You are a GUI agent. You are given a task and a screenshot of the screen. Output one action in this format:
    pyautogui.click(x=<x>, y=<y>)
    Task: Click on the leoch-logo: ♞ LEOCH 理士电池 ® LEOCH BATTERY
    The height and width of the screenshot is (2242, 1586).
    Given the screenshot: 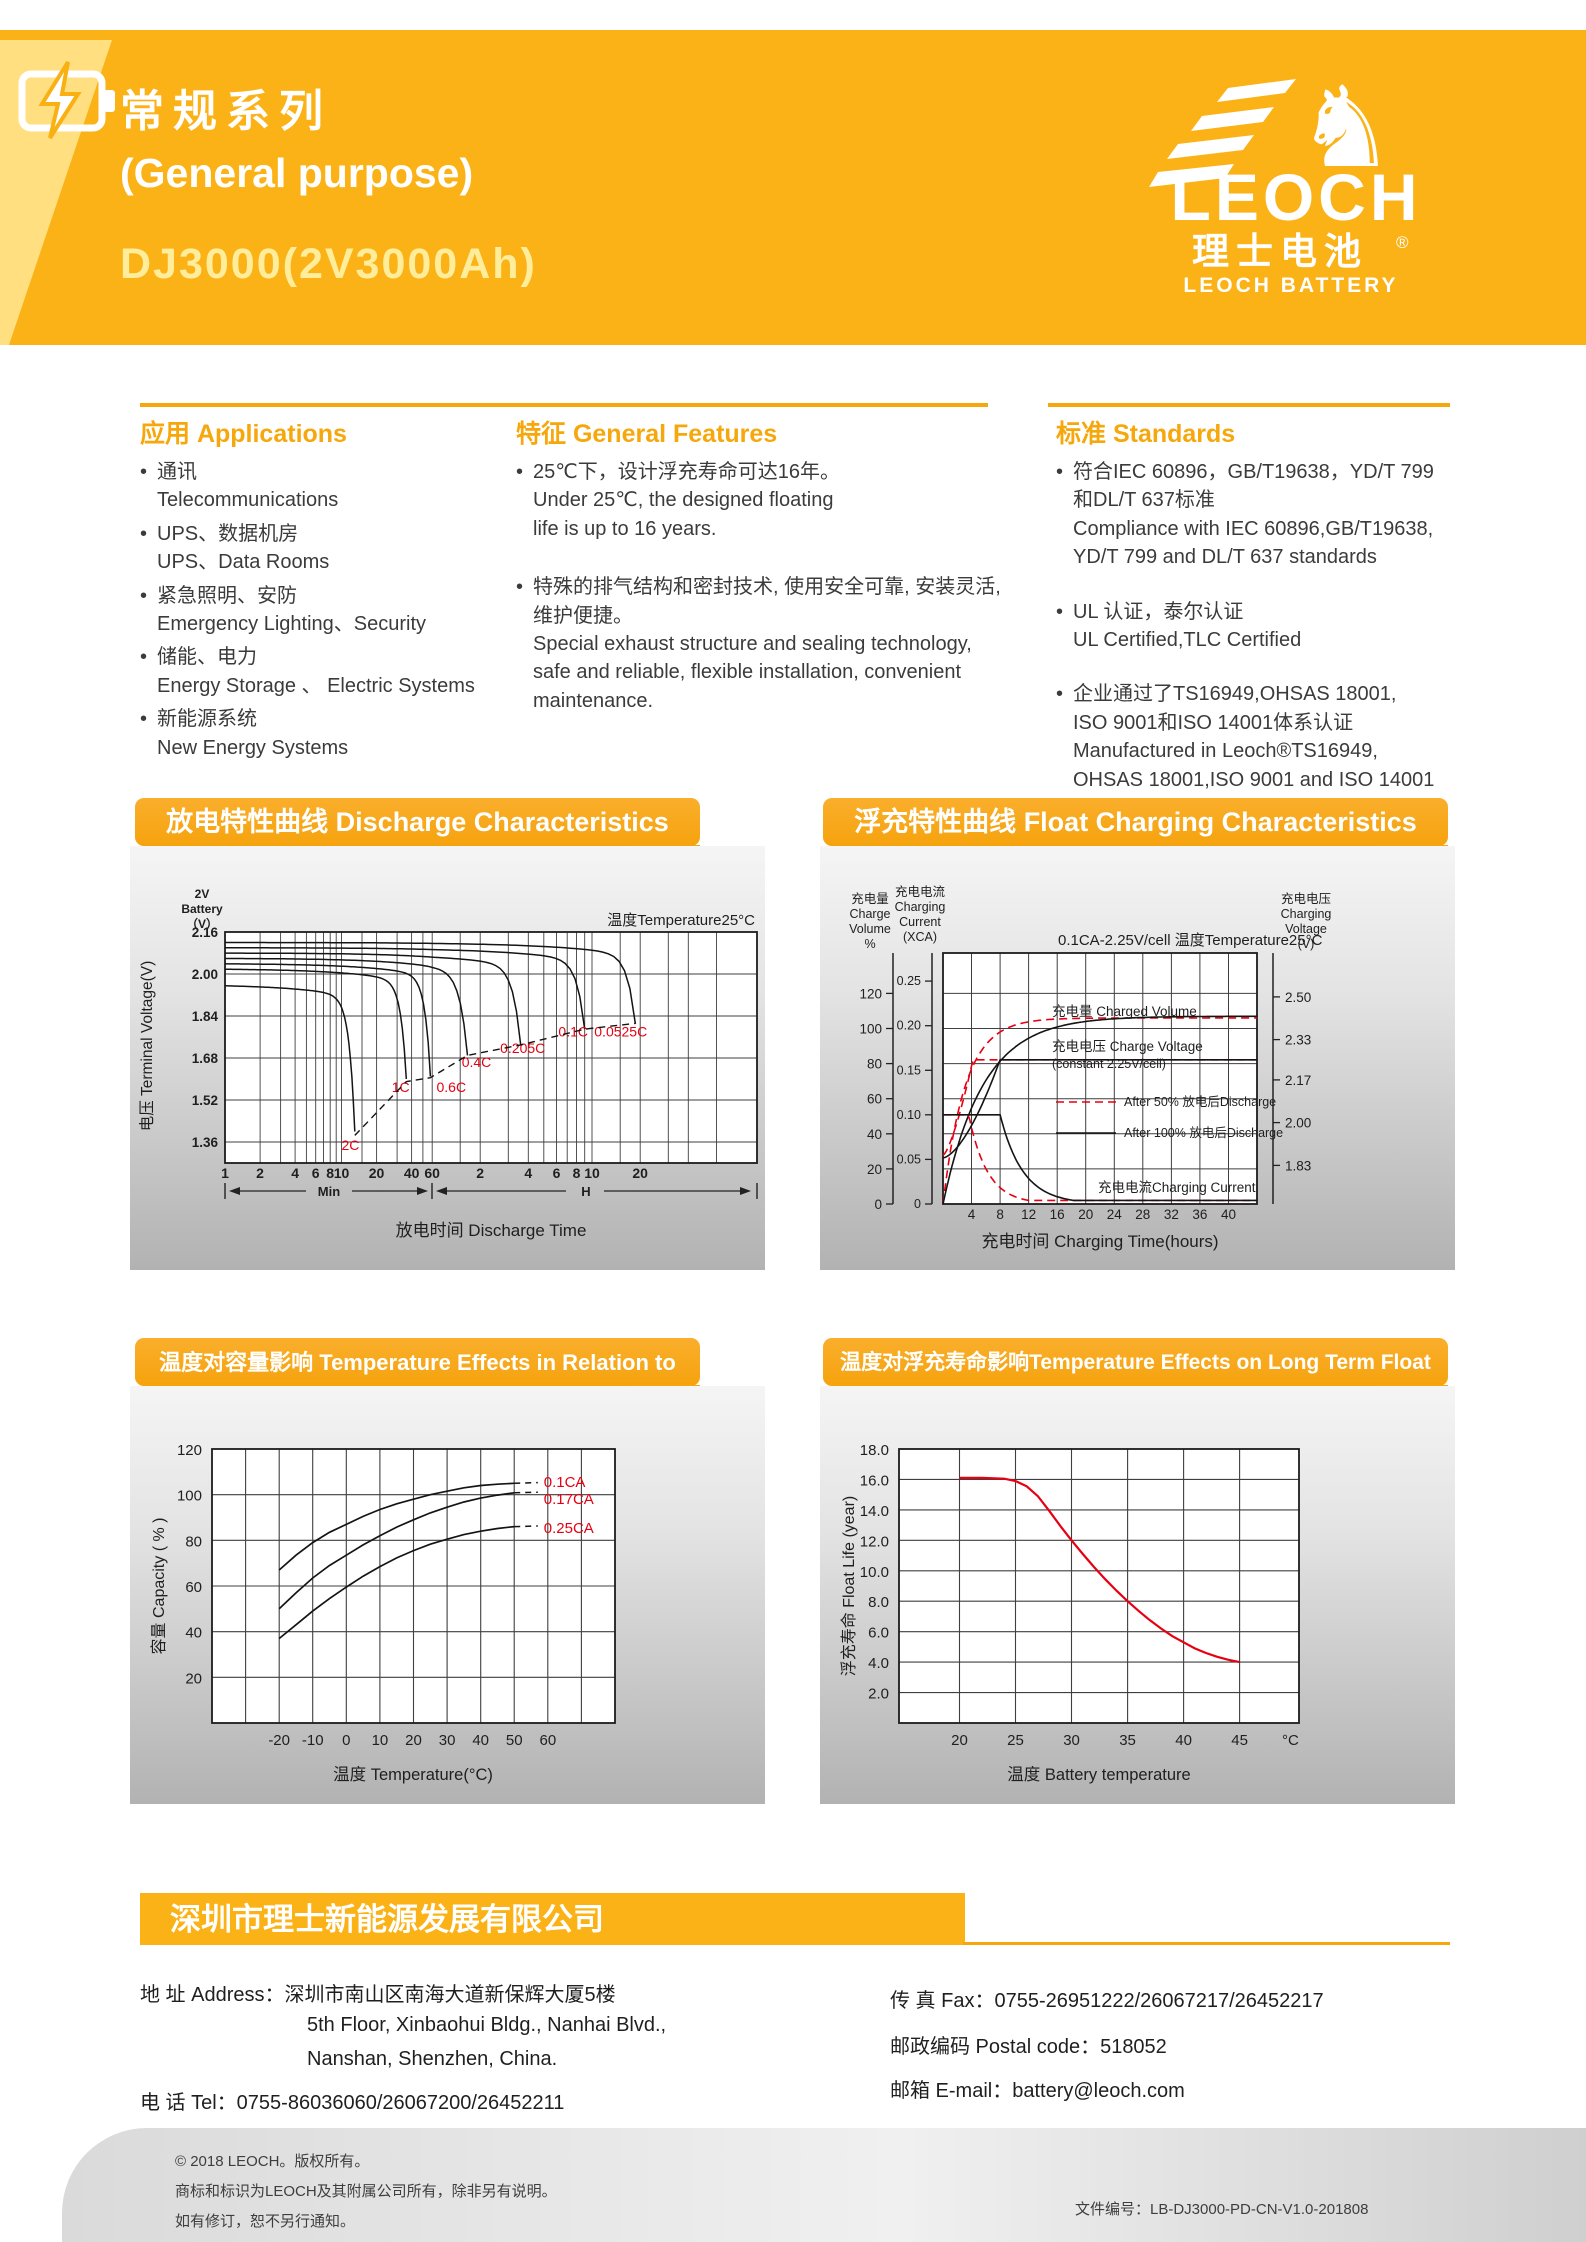 What is the action you would take?
    pyautogui.click(x=1283, y=181)
    